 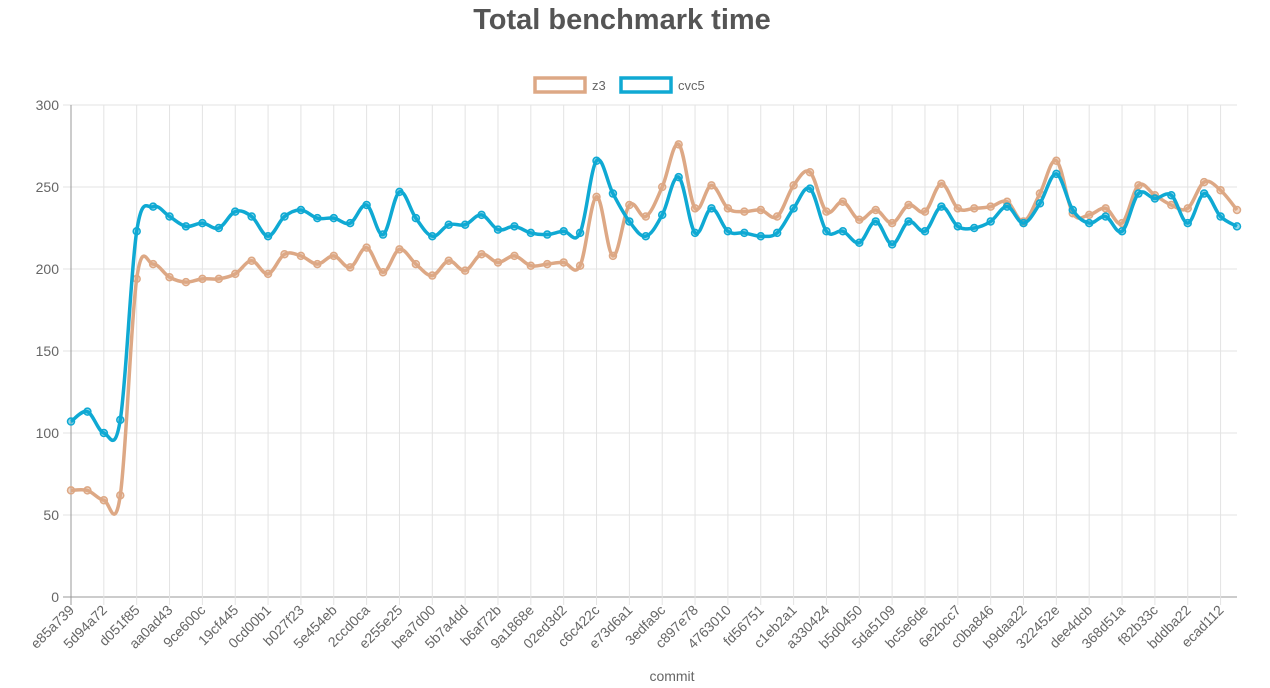 What do you see at coordinates (48, 433) in the screenshot?
I see `y-tick-label: 100` at bounding box center [48, 433].